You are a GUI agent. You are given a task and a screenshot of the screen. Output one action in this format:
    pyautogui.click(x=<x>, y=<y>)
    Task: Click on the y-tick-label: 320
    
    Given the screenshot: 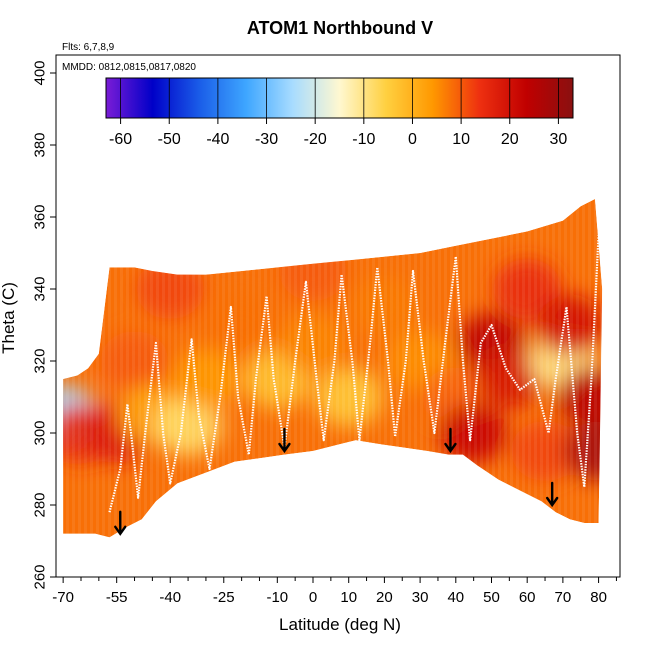 What is the action you would take?
    pyautogui.click(x=40, y=360)
    